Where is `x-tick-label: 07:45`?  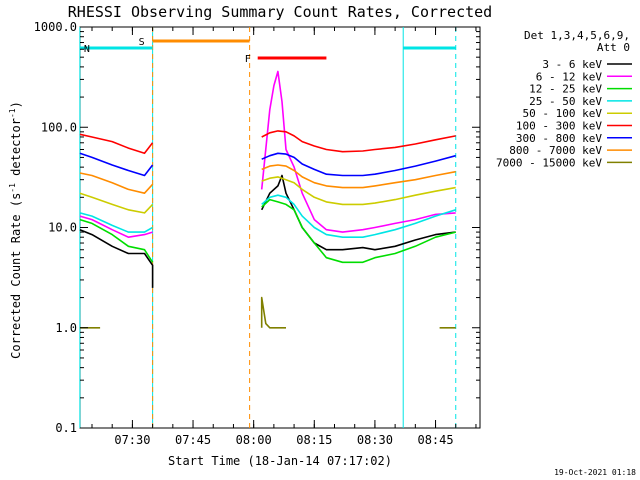 x-tick-label: 07:45 is located at coordinates (193, 440).